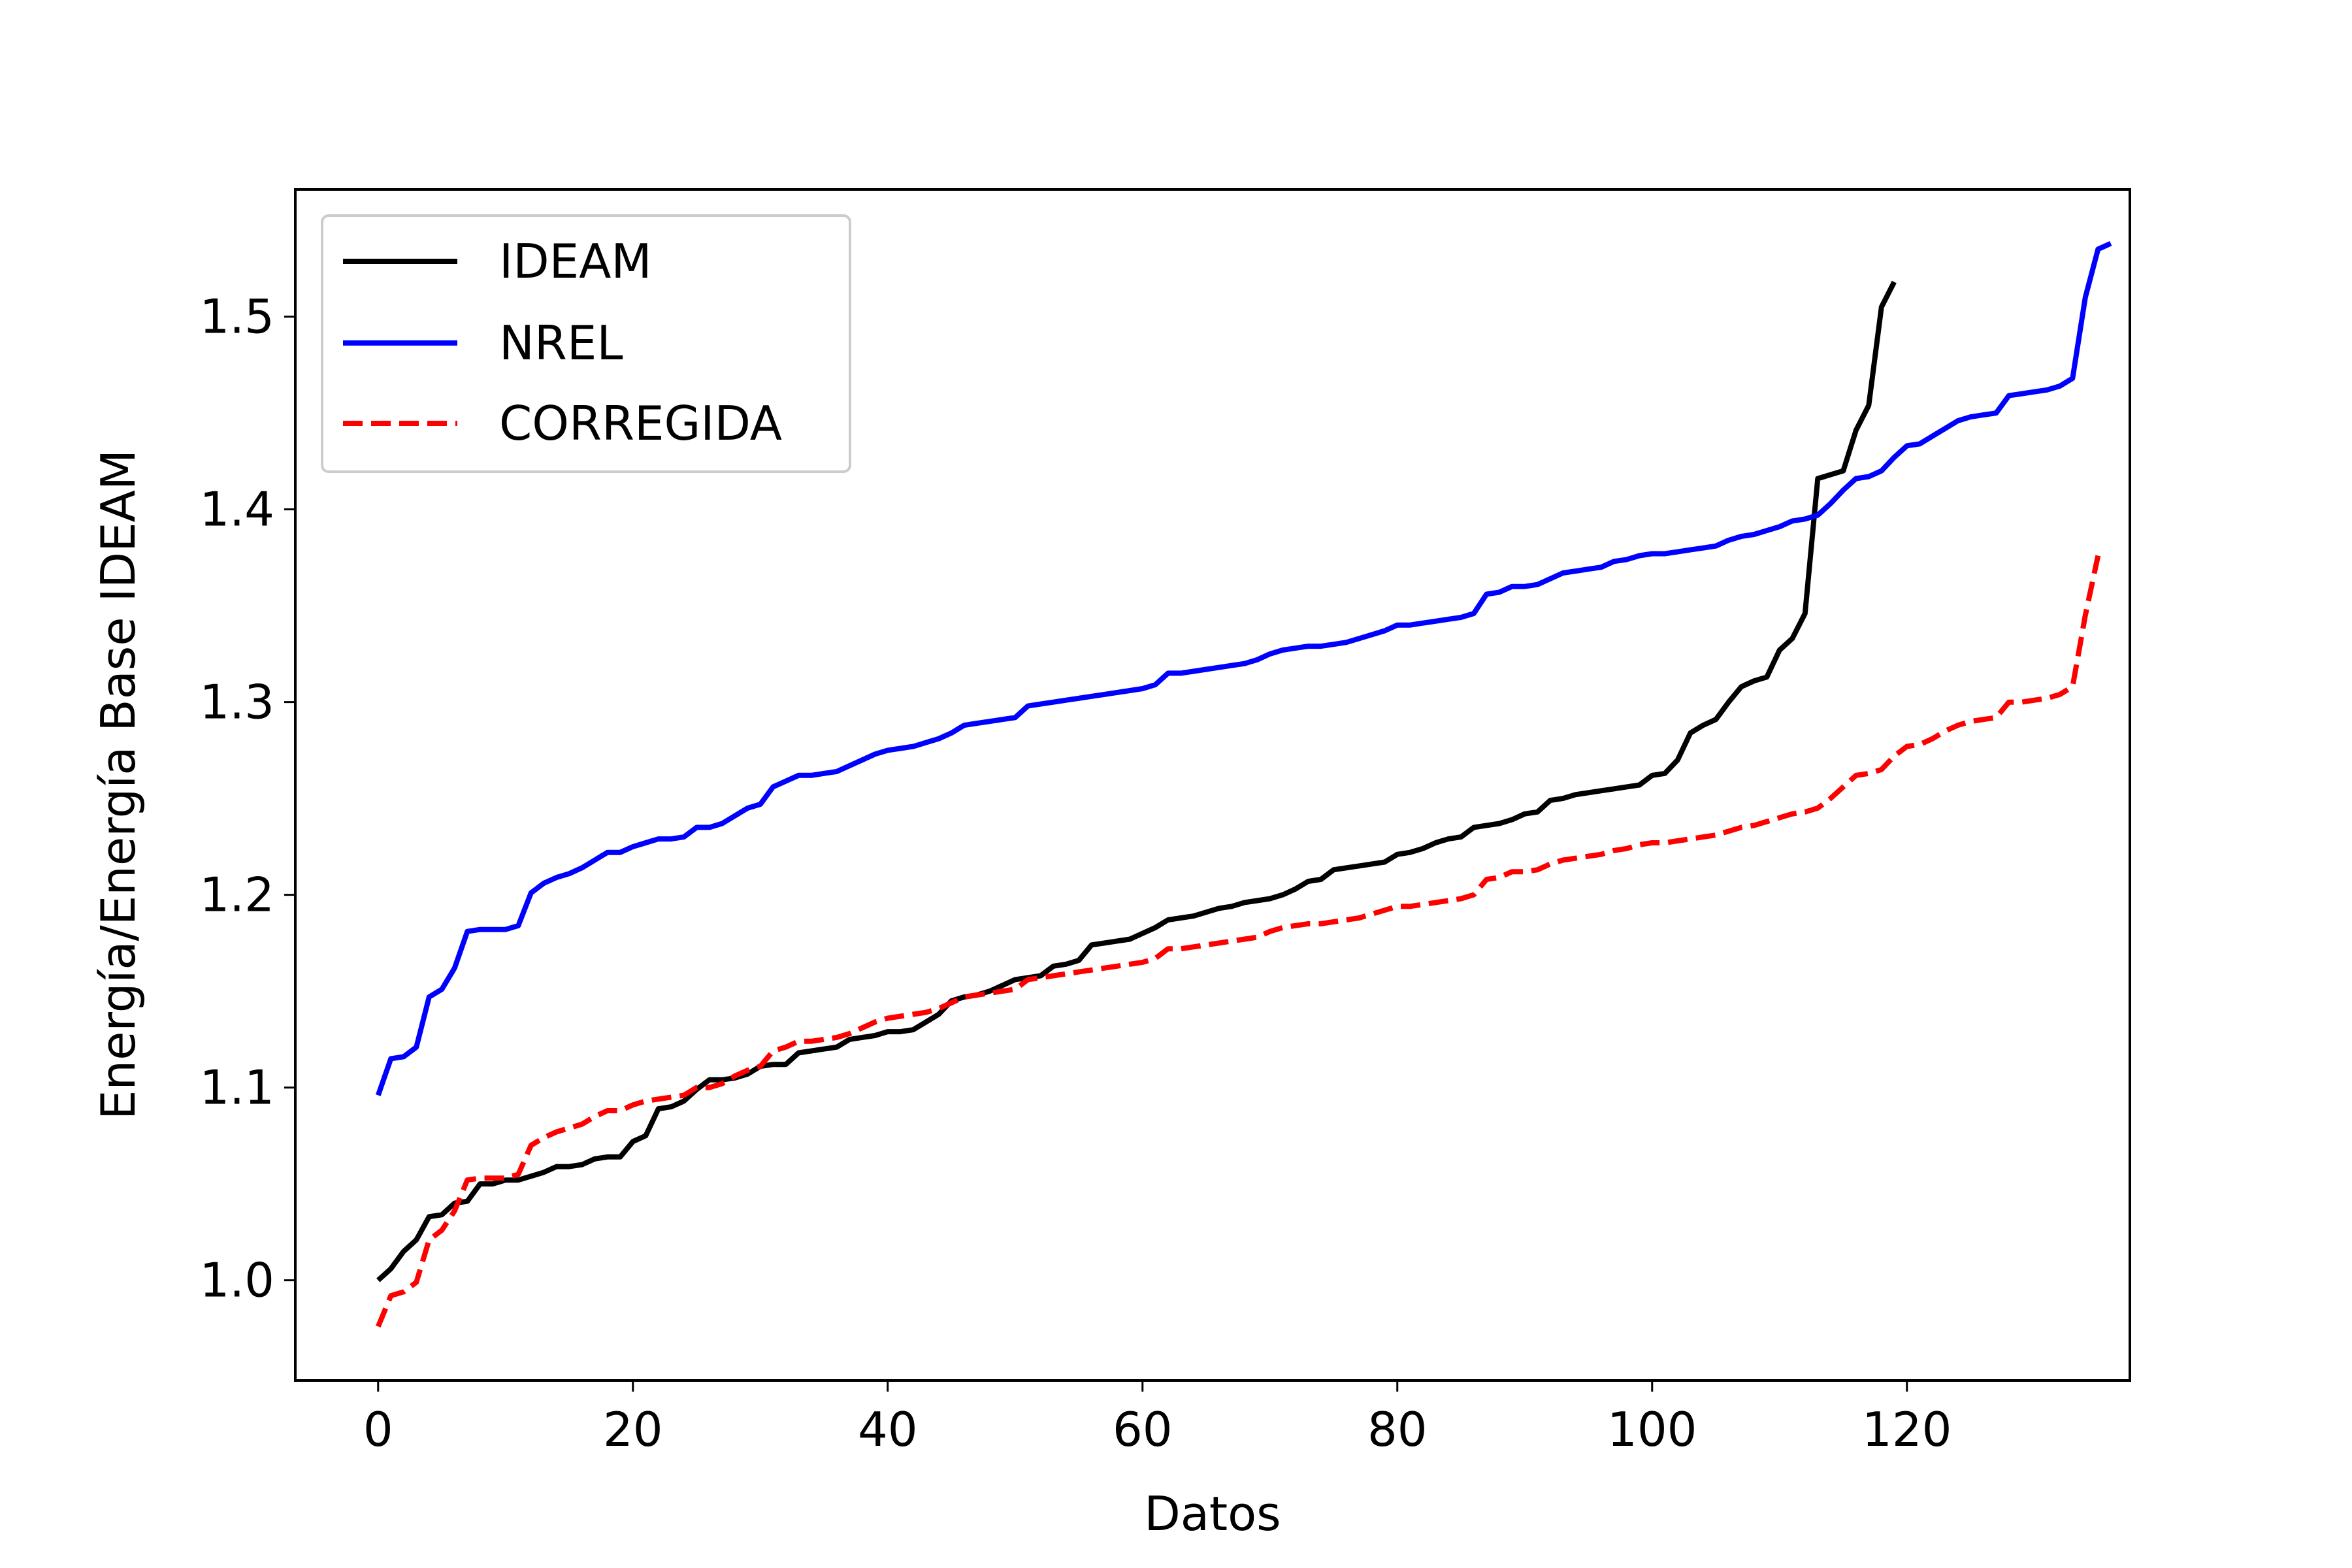 This screenshot has width=2352, height=1568. What do you see at coordinates (888, 1429) in the screenshot?
I see `x-tick-label: 40` at bounding box center [888, 1429].